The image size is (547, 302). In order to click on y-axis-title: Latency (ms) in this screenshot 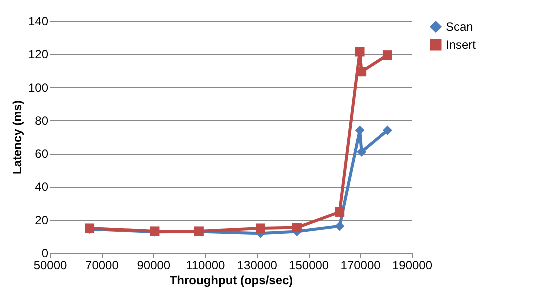, I will do `click(17, 137)`.